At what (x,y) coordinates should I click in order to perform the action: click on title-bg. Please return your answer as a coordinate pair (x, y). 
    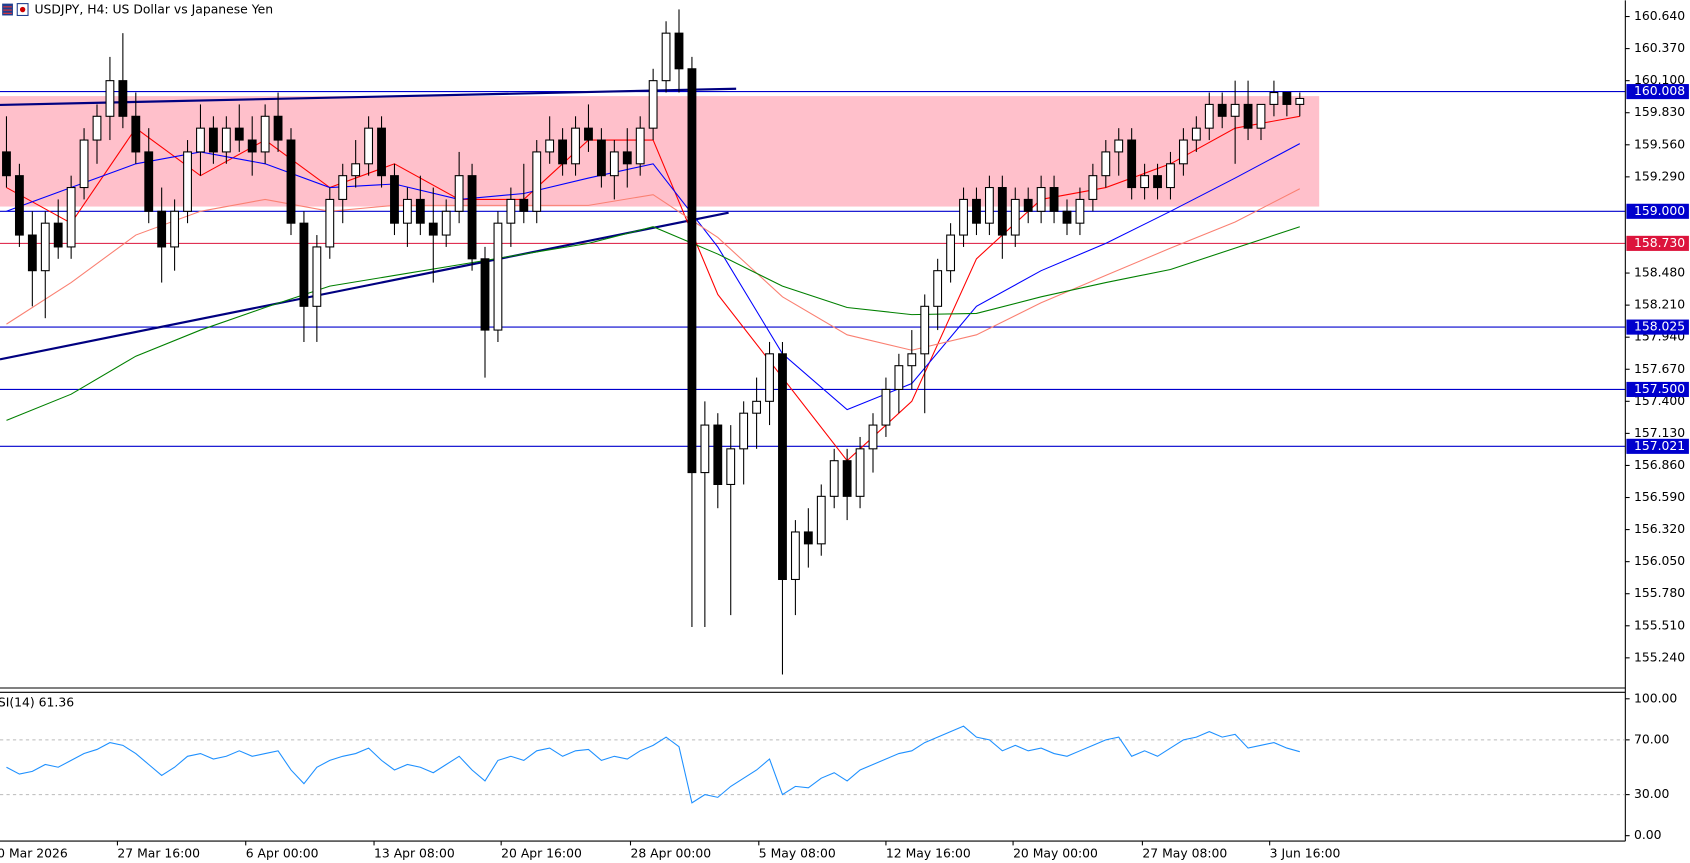
    Looking at the image, I should click on (183, 10).